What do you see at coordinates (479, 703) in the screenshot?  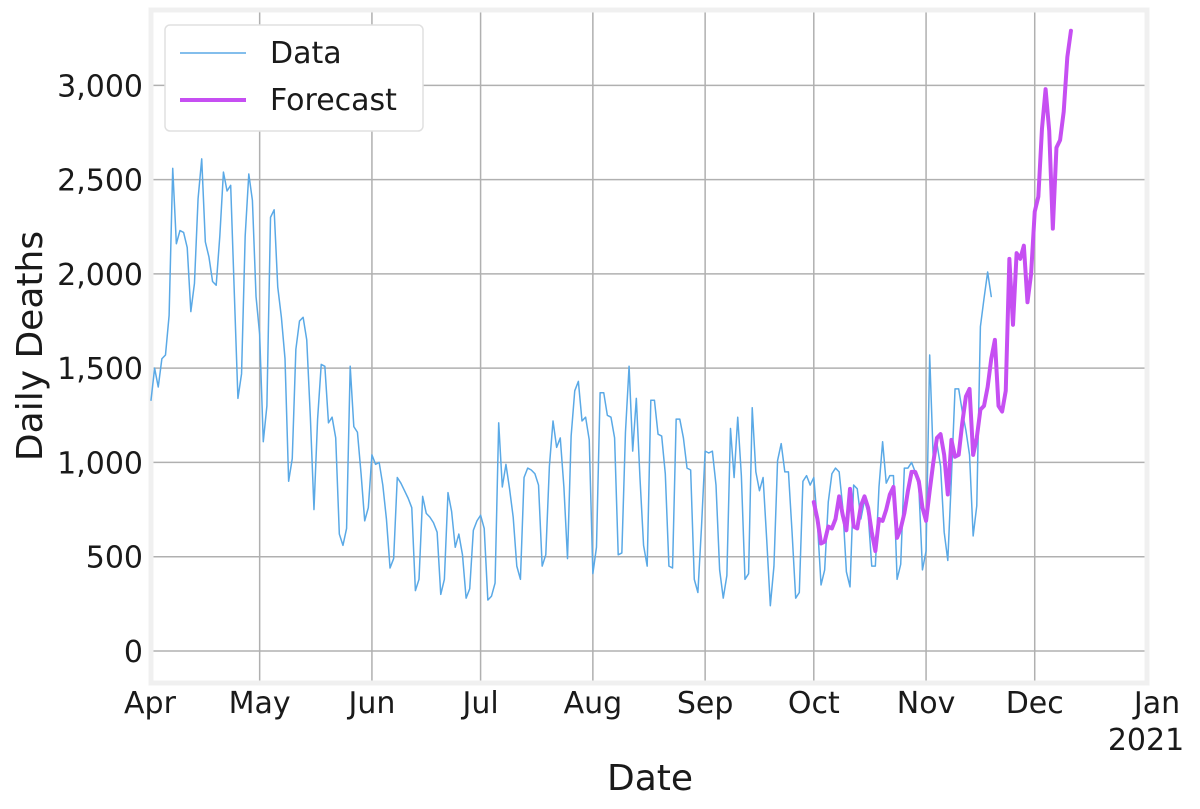 I see `x-tick-label: Jul` at bounding box center [479, 703].